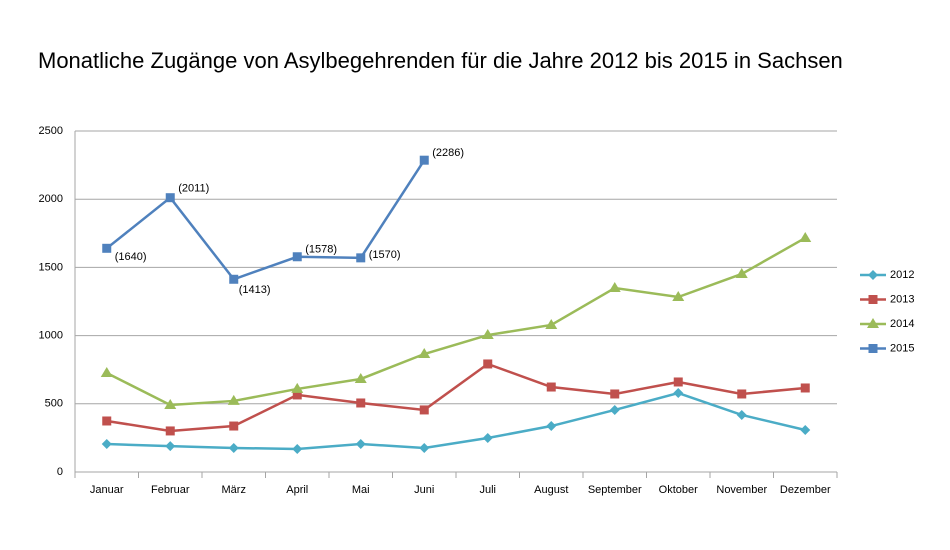 The width and height of the screenshot is (950, 550). What do you see at coordinates (54, 404) in the screenshot?
I see `y-tick-label: 500` at bounding box center [54, 404].